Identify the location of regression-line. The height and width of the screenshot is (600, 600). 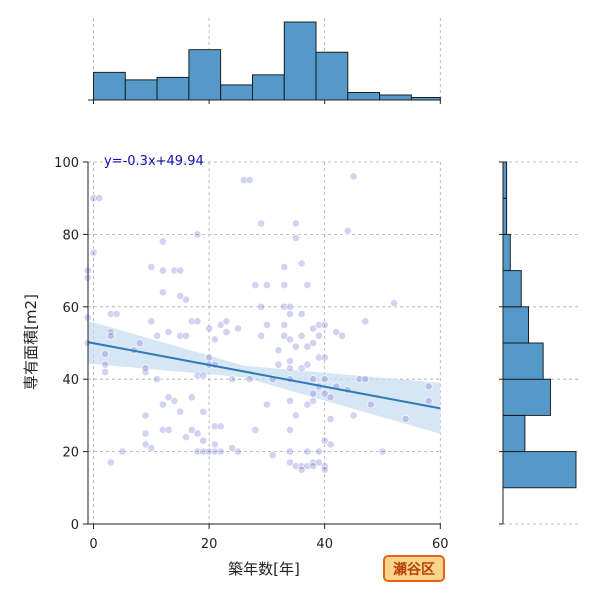
(264, 375).